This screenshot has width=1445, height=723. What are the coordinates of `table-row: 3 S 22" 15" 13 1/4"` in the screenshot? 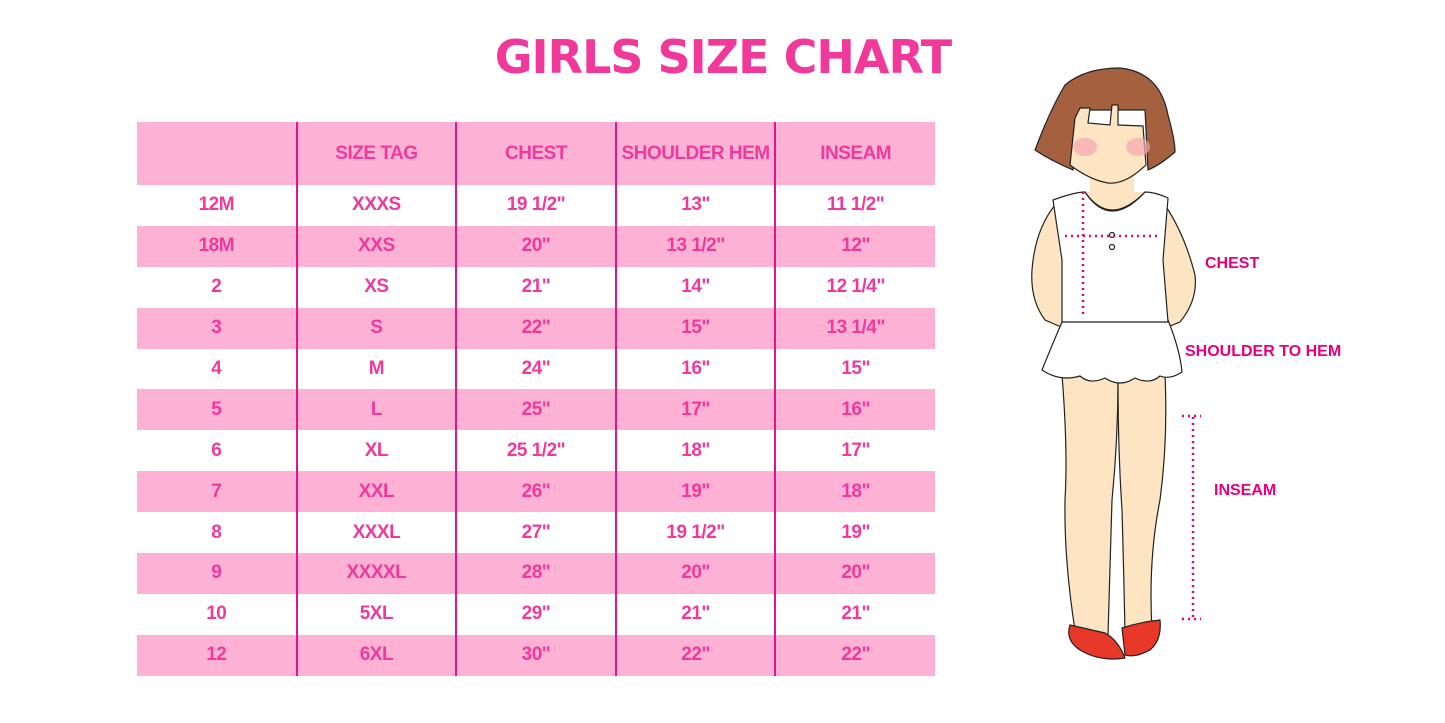 It's located at (536, 328).